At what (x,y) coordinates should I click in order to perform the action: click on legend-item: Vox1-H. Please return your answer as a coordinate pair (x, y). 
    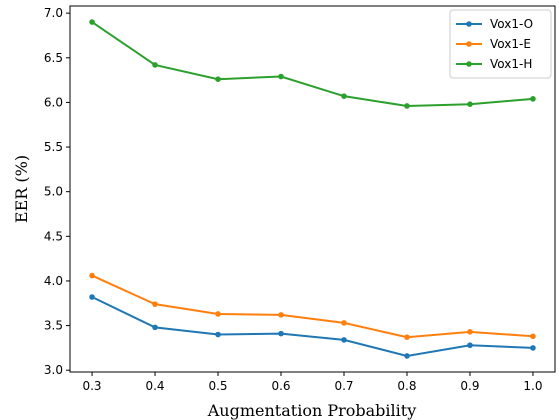
    Looking at the image, I should click on (494, 64).